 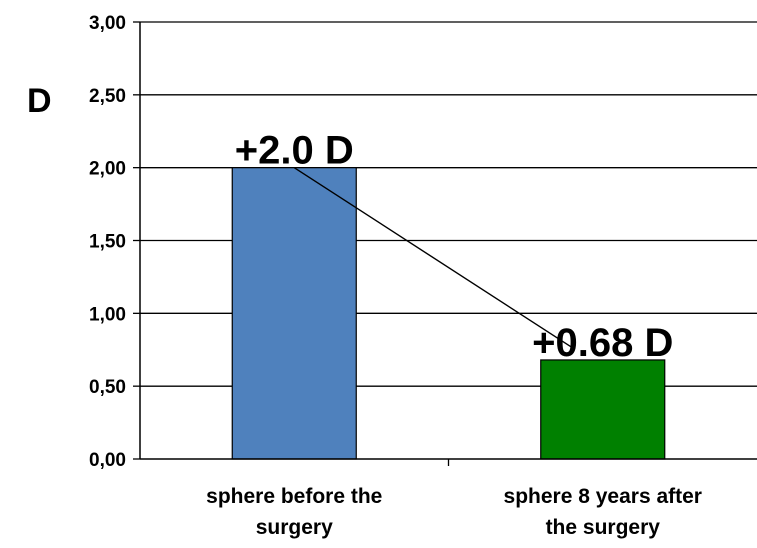 What do you see at coordinates (39, 101) in the screenshot?
I see `y-axis-label: D` at bounding box center [39, 101].